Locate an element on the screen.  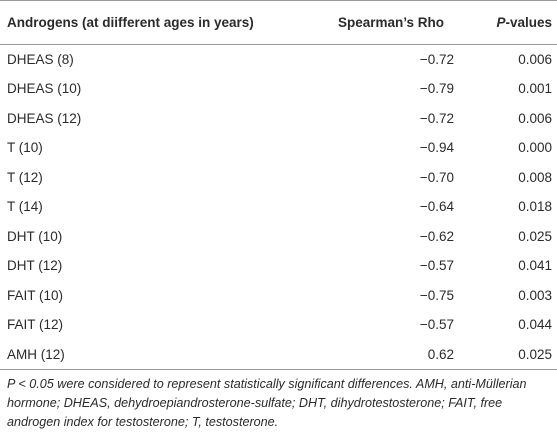
cell-rho: −0.70 is located at coordinates (436, 177).